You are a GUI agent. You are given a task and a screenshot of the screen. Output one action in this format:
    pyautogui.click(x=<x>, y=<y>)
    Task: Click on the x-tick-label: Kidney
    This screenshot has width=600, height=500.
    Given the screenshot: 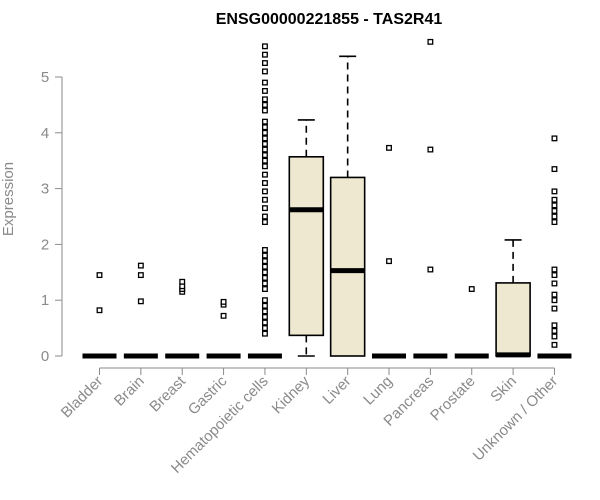 What is the action you would take?
    pyautogui.click(x=291, y=394)
    